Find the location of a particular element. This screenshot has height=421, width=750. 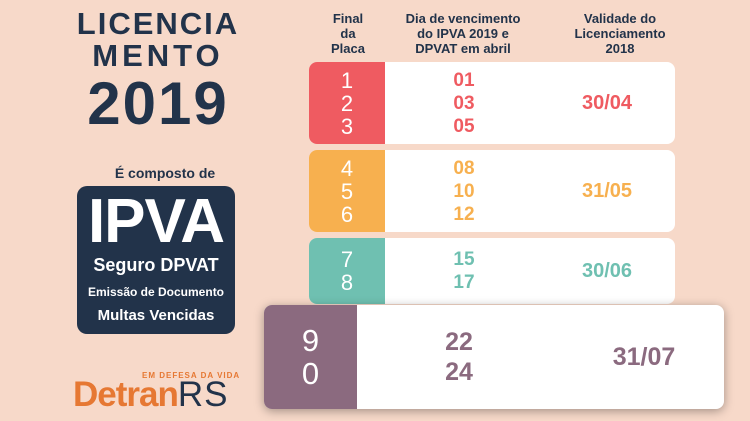

emissao-label: Emissão de Documento is located at coordinates (156, 292).